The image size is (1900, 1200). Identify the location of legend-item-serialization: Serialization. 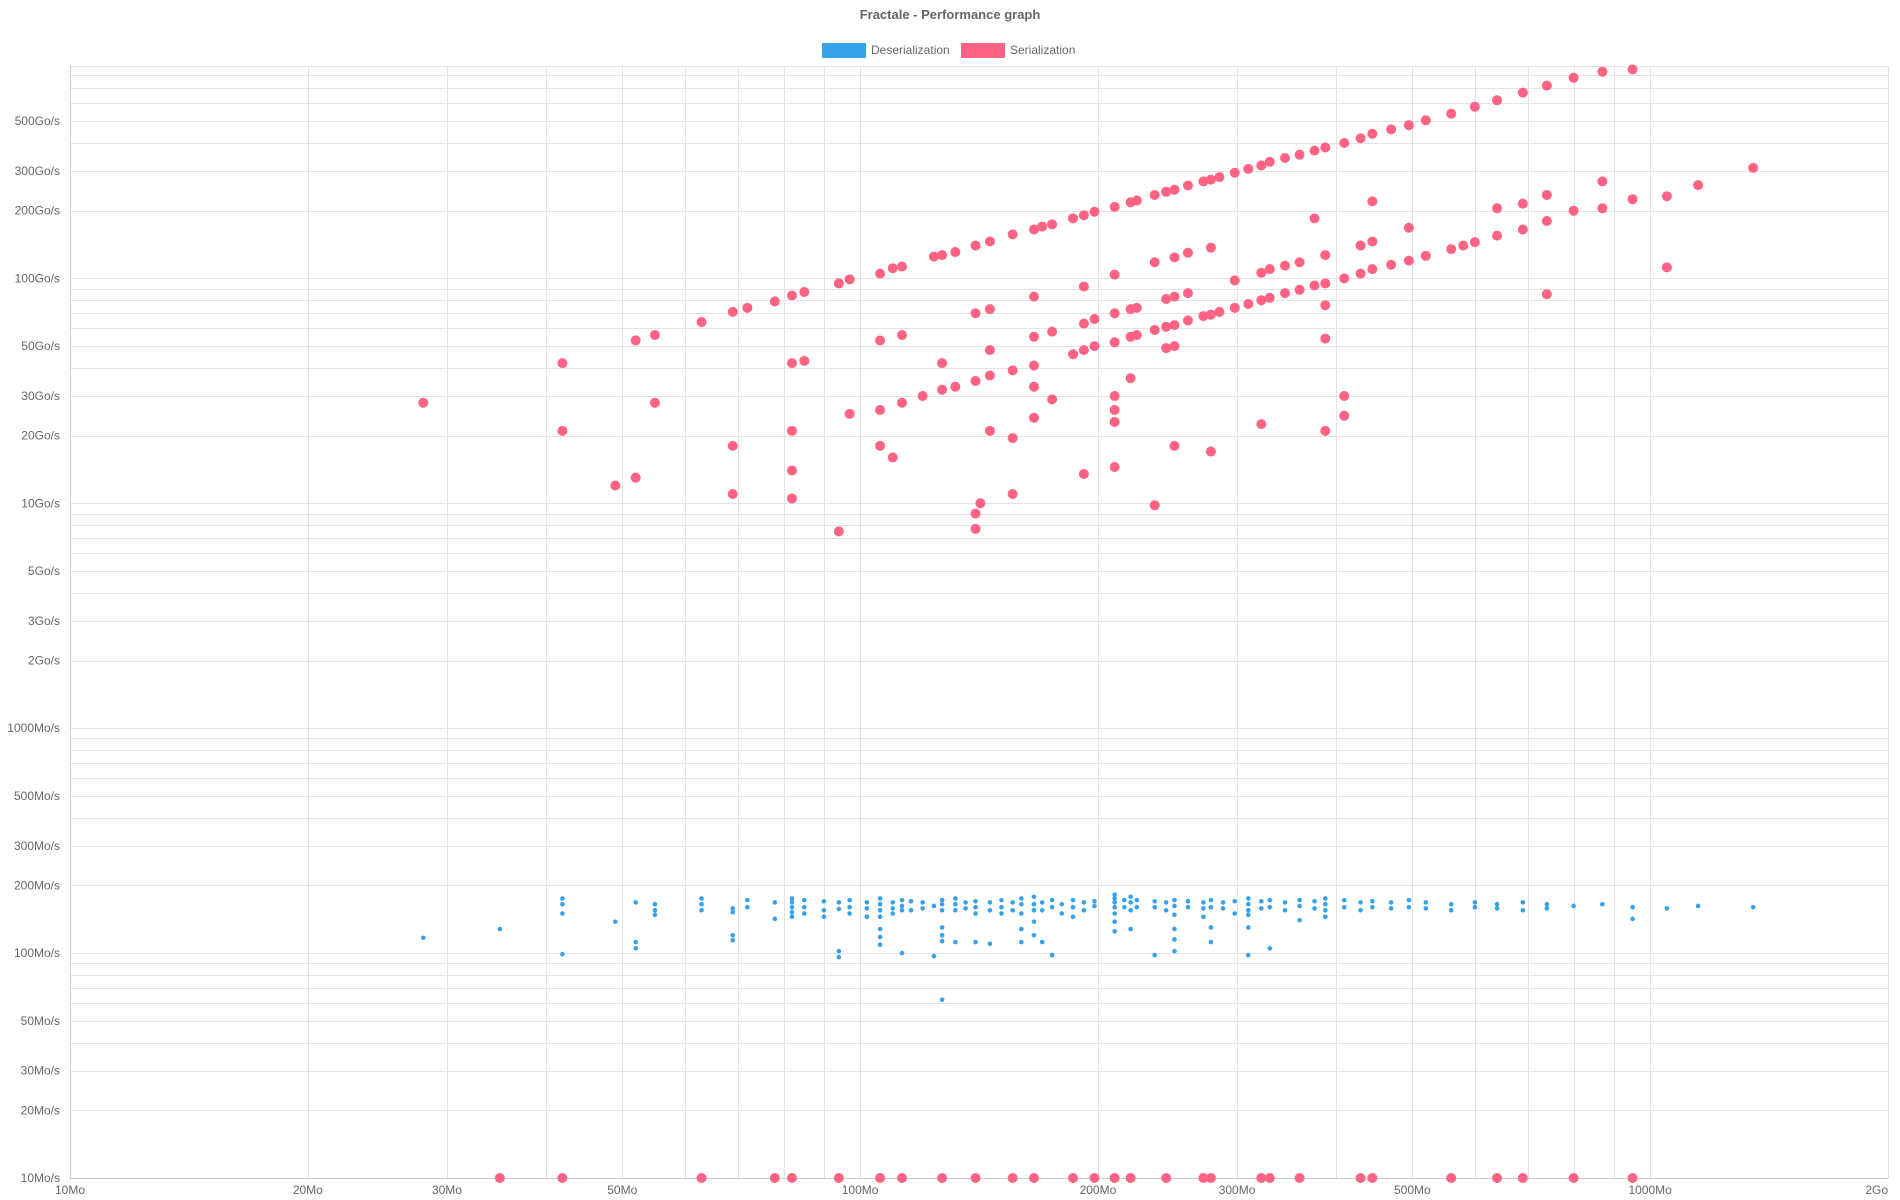
(1018, 50).